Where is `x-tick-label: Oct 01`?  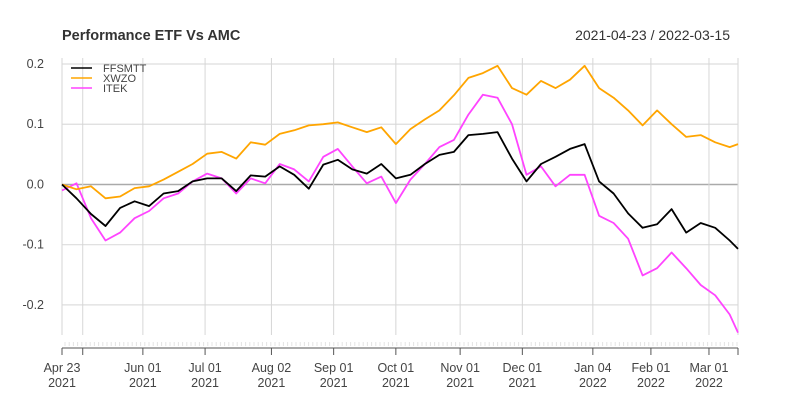
x-tick-label: Oct 01 is located at coordinates (395, 368).